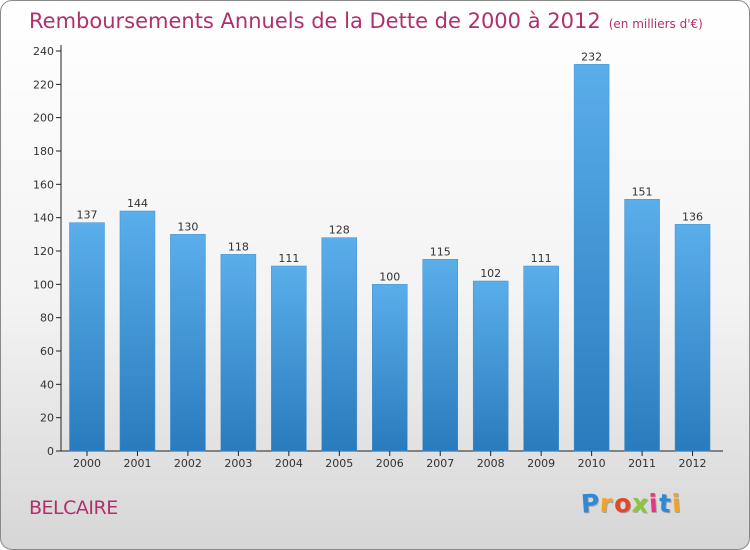 This screenshot has height=550, width=750. What do you see at coordinates (47, 318) in the screenshot?
I see `y-tick-label: 80` at bounding box center [47, 318].